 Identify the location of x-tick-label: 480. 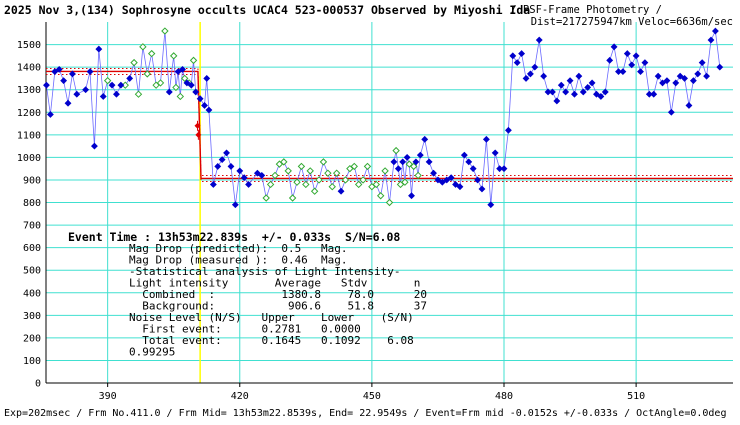
(504, 396).